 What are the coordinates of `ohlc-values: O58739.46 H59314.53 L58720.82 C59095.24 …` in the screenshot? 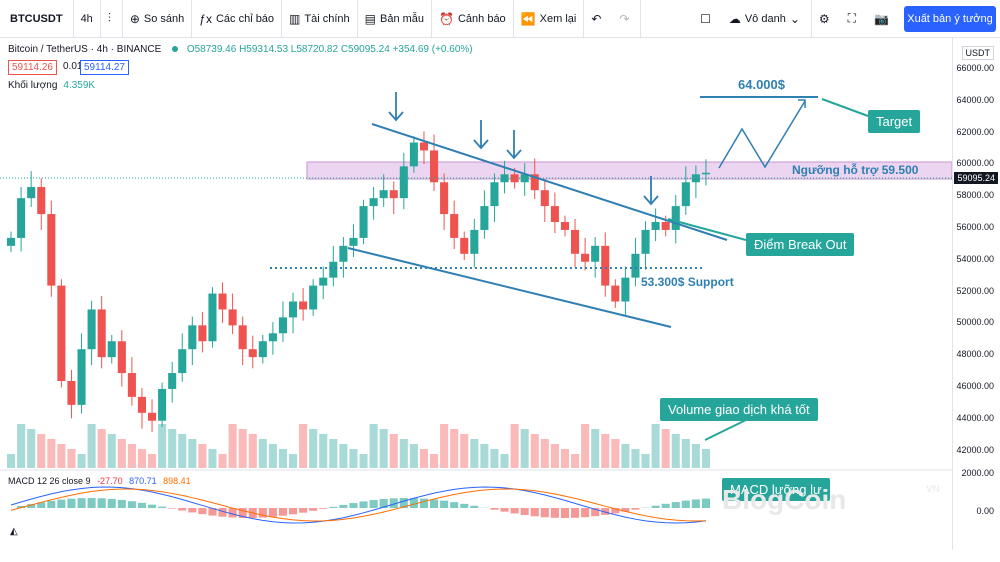 It's located at (329, 49).